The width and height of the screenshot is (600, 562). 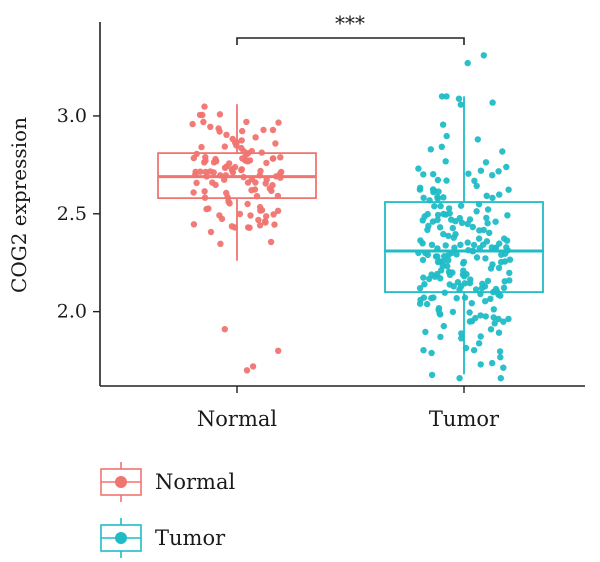 I want to click on y-ticks: 2.0 2.5 3.0, so click(x=78, y=214).